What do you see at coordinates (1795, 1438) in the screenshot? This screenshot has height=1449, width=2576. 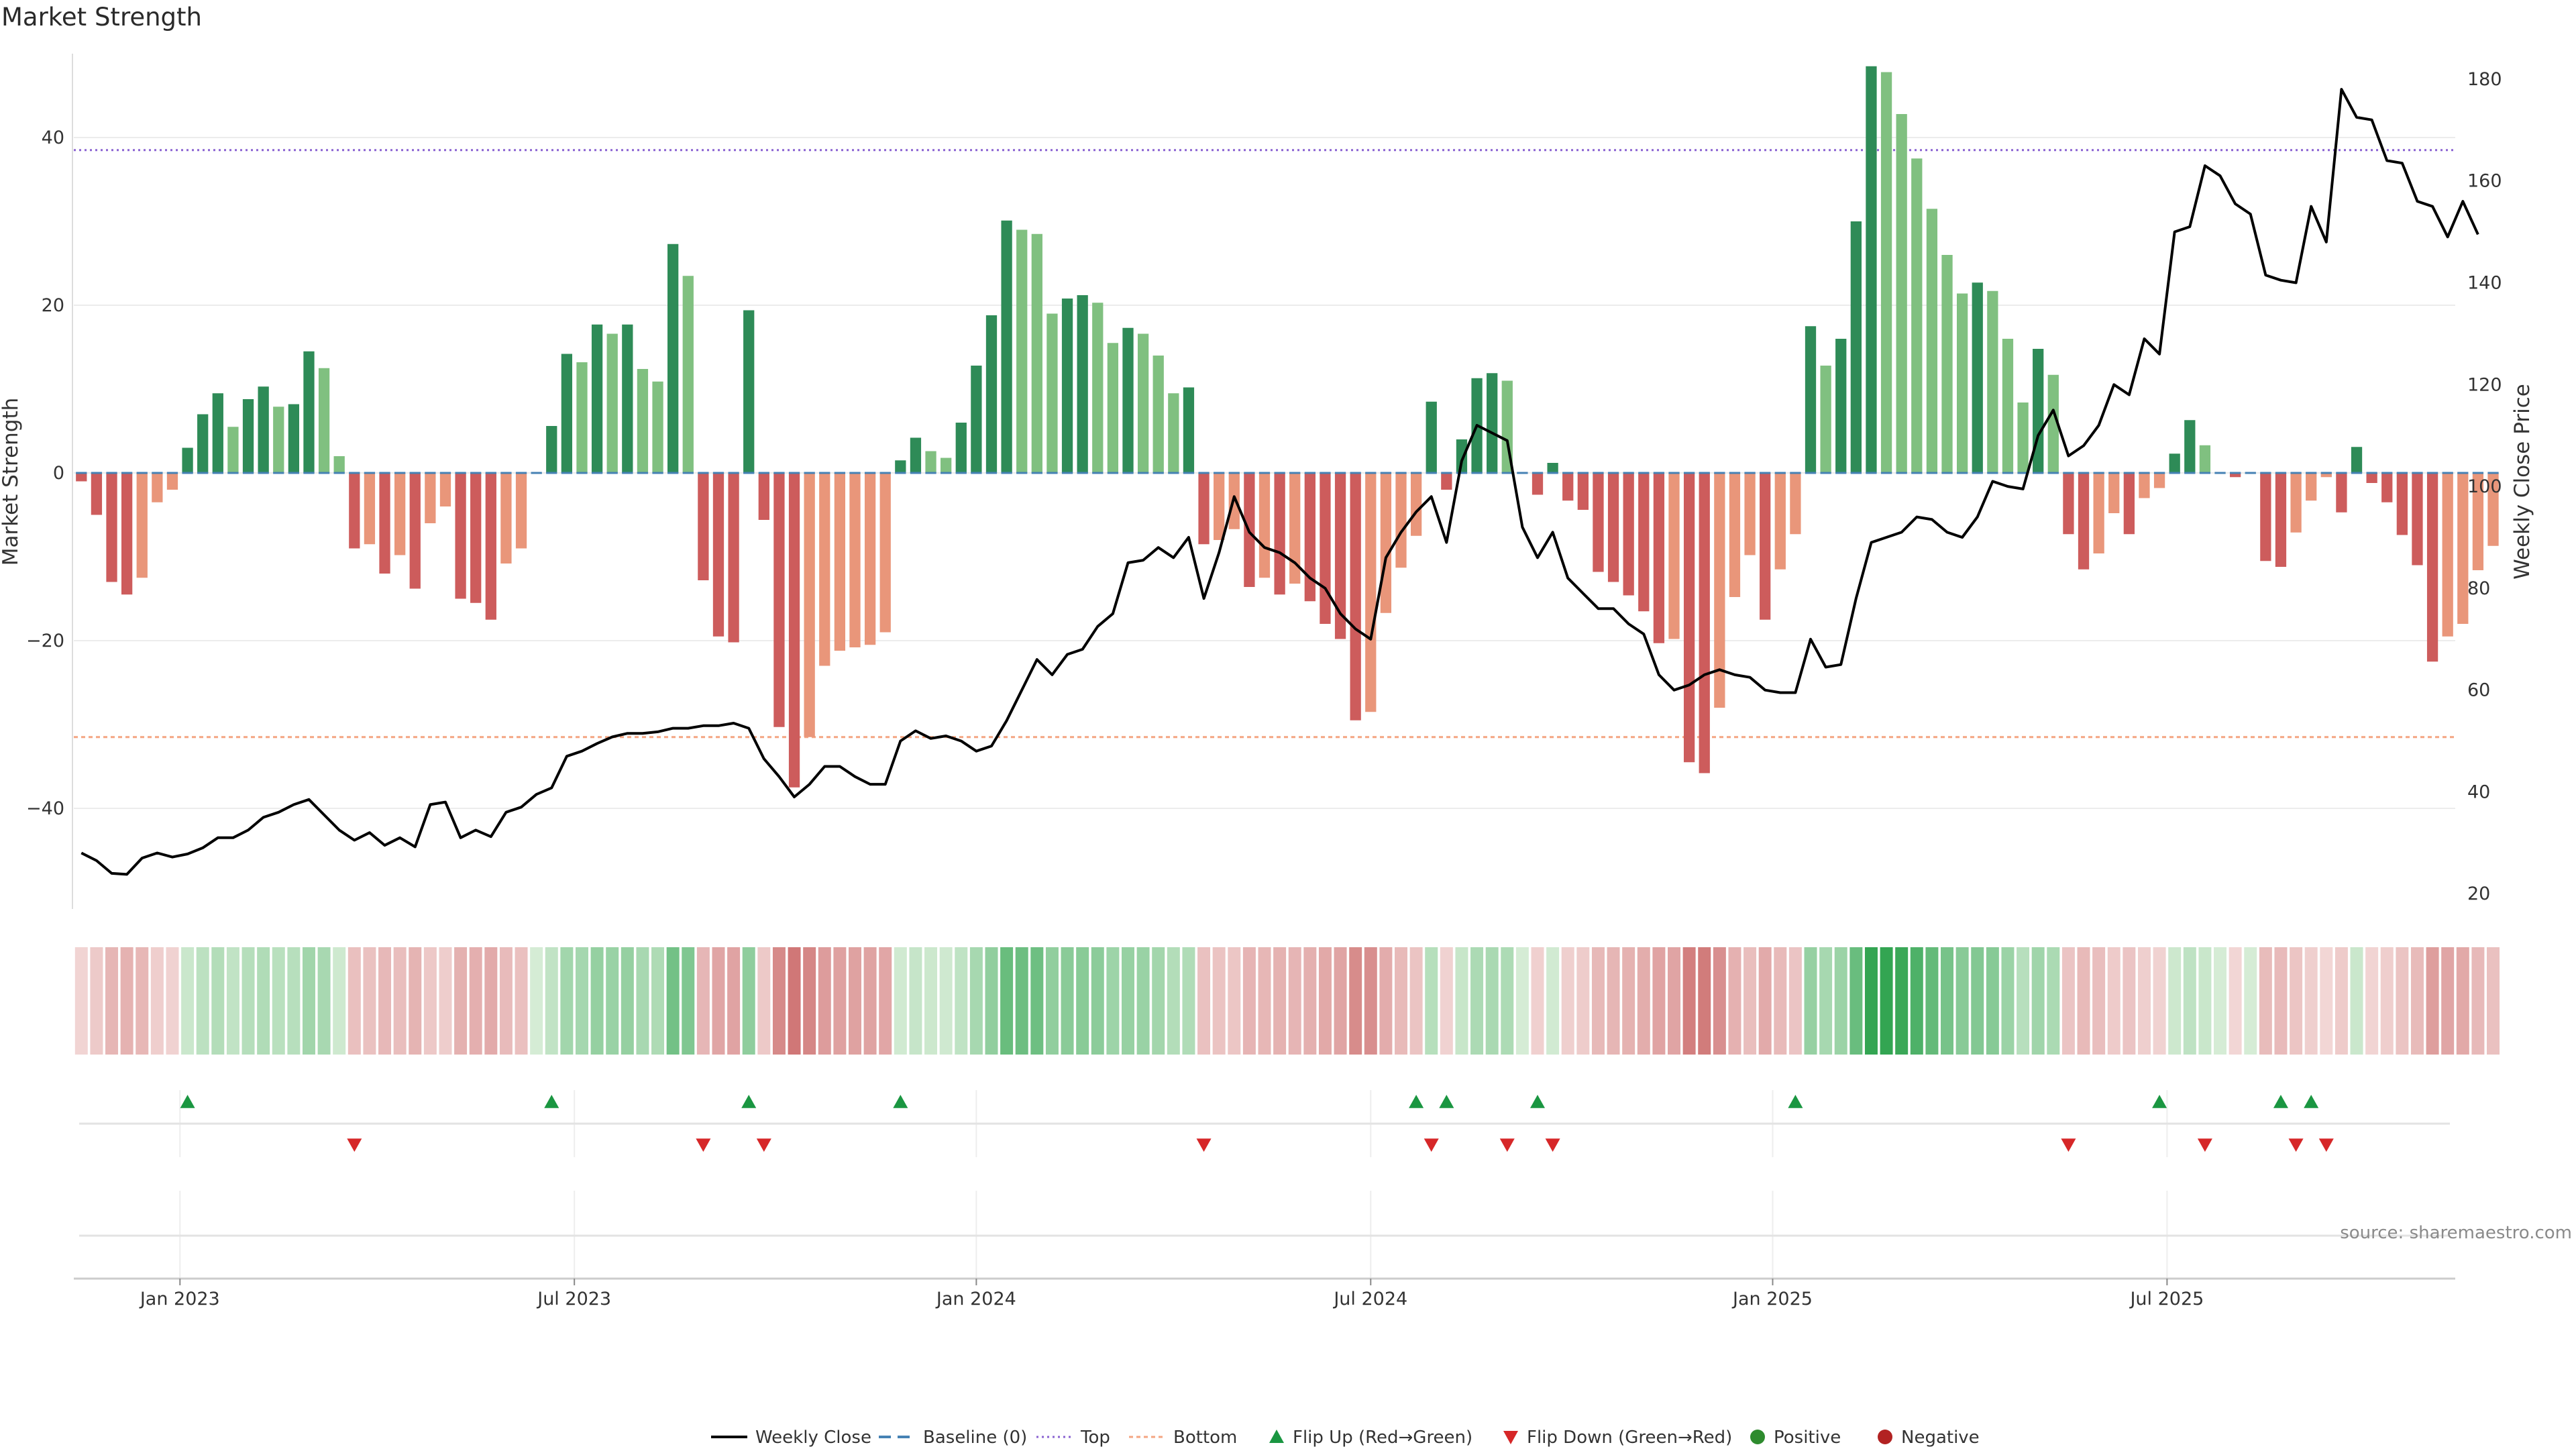 I see `legend-item-7: Positive` at bounding box center [1795, 1438].